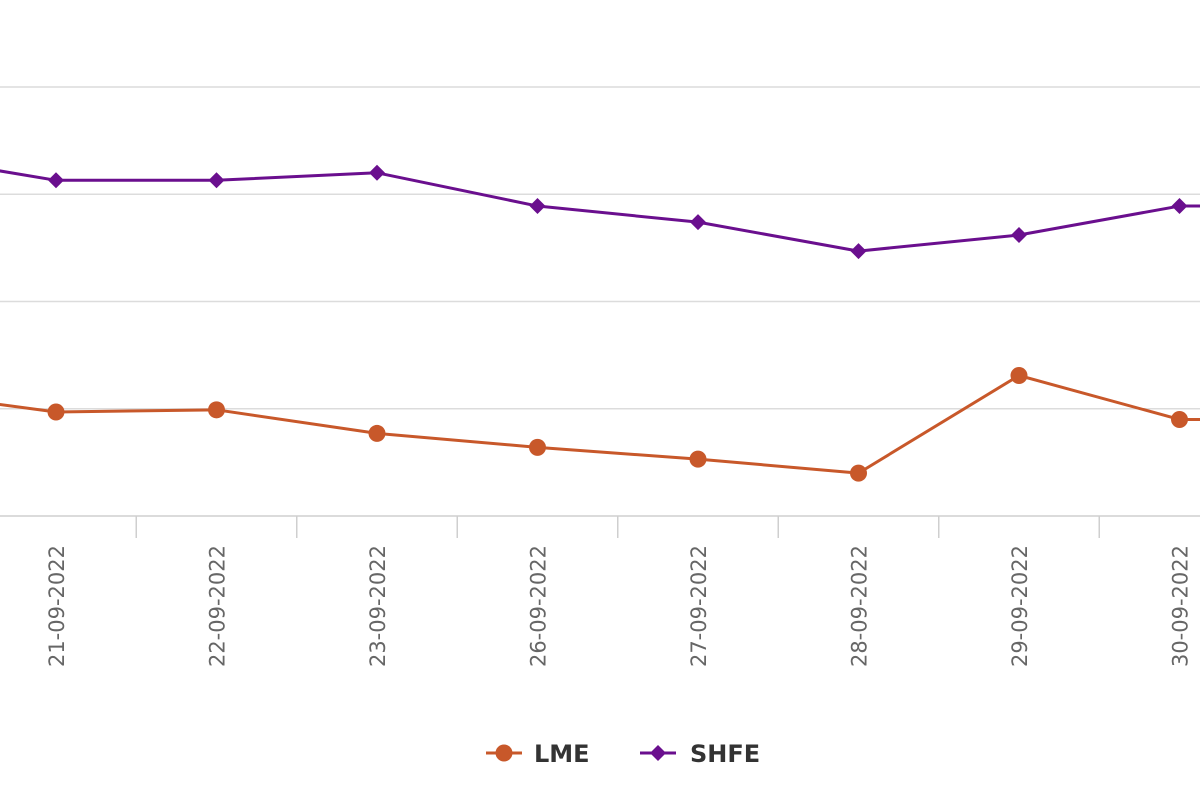  I want to click on x-tick-label: 28-09-2022, so click(860, 606).